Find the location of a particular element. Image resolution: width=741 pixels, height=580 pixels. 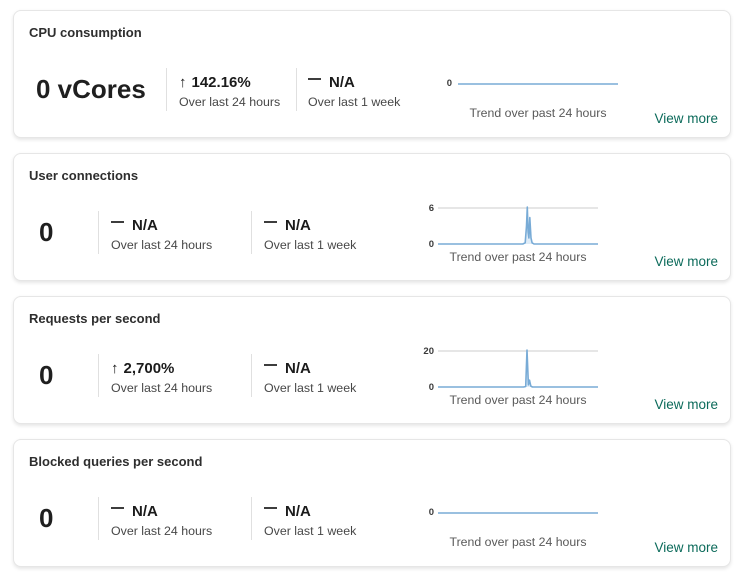

card-title: Requests per second is located at coordinates (95, 318).